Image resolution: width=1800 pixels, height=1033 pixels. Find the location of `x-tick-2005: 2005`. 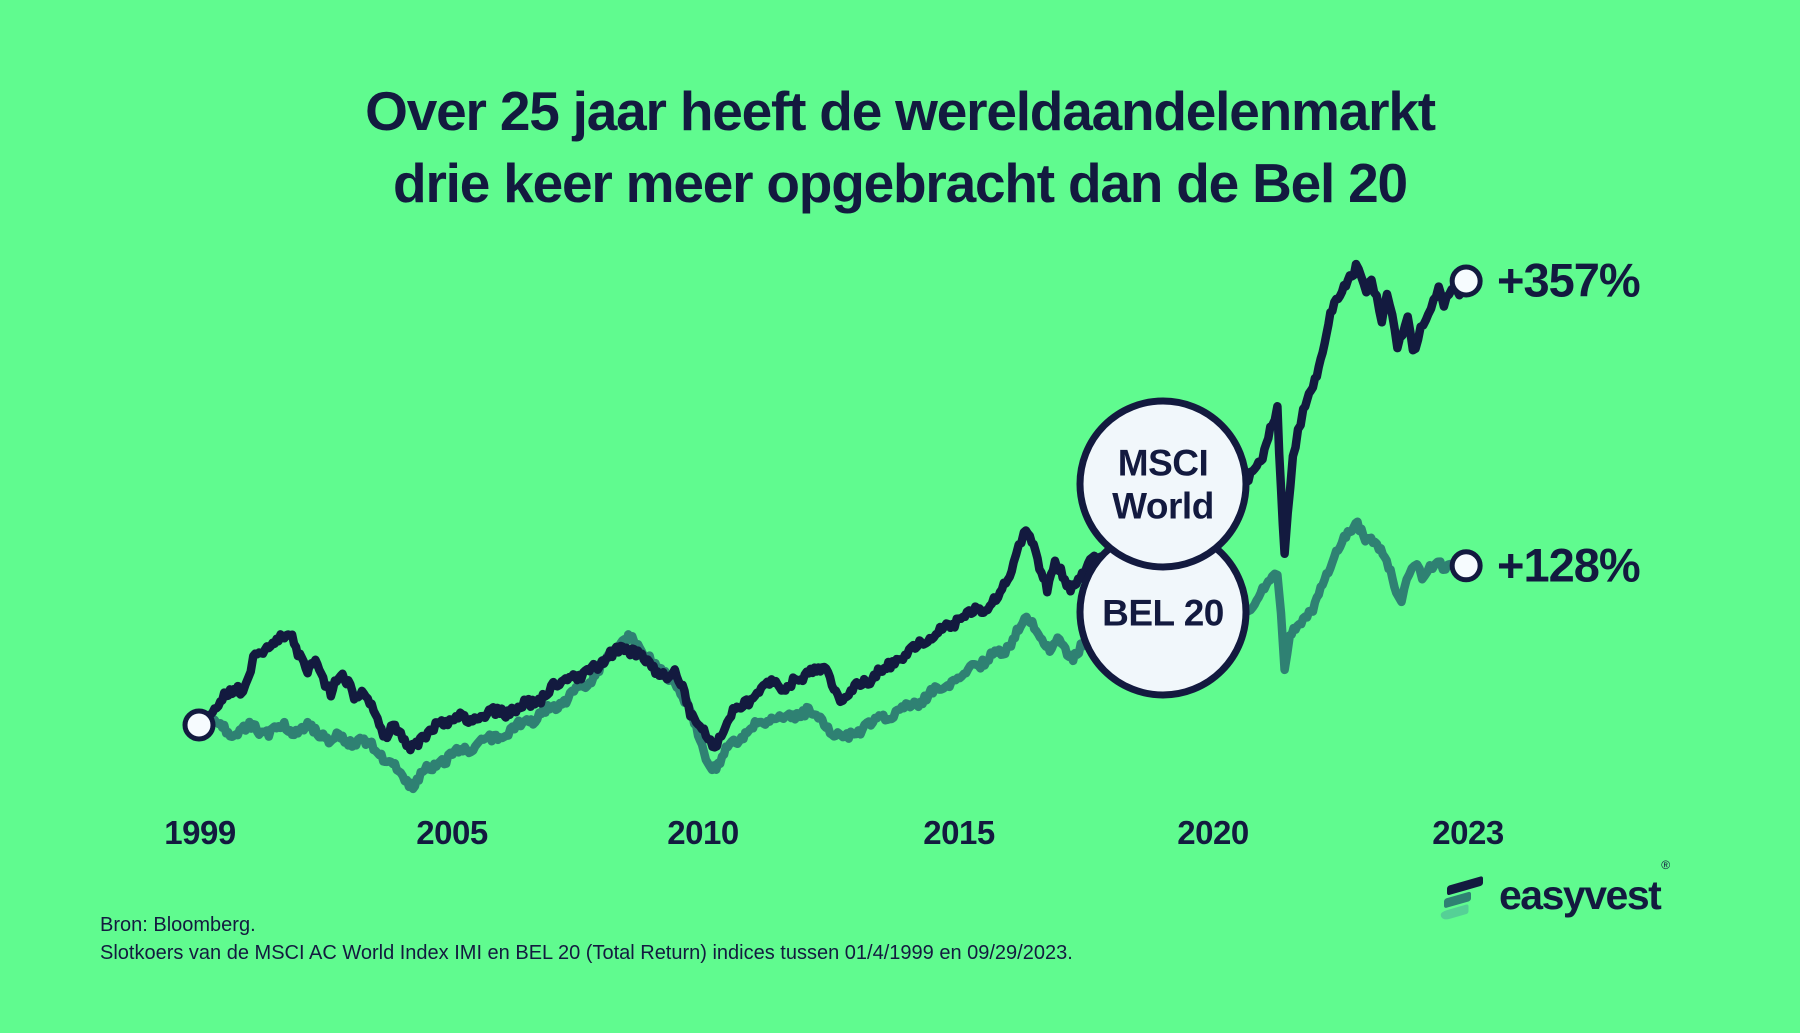

x-tick-2005: 2005 is located at coordinates (452, 832).